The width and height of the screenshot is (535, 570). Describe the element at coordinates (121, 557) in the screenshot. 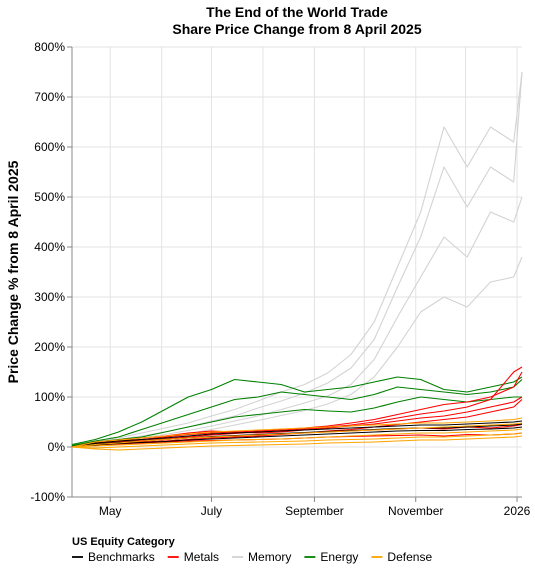

I see `legend-label-benchmarks: Benchmarks` at that location.